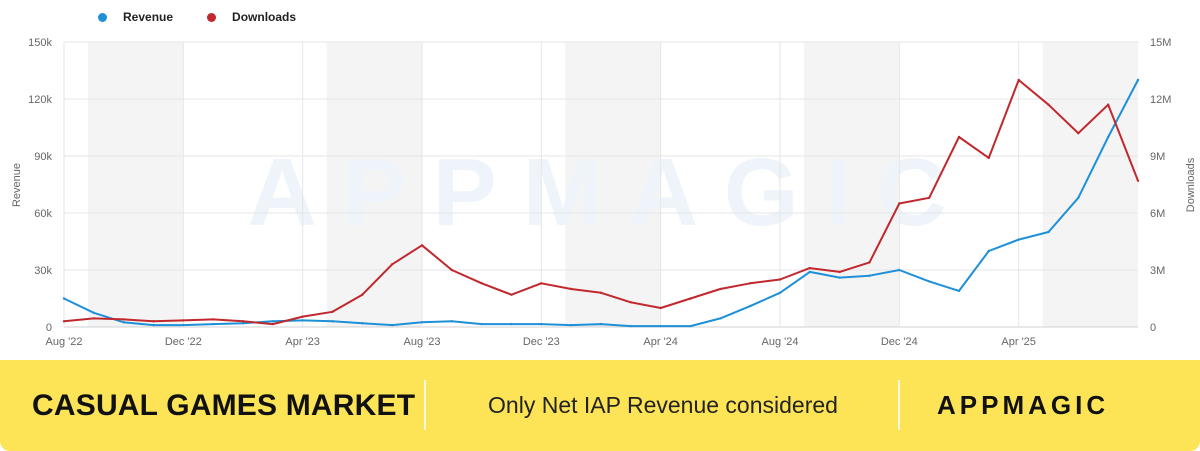 This screenshot has height=451, width=1200. I want to click on x-tick-label: Dec '24, so click(899, 342).